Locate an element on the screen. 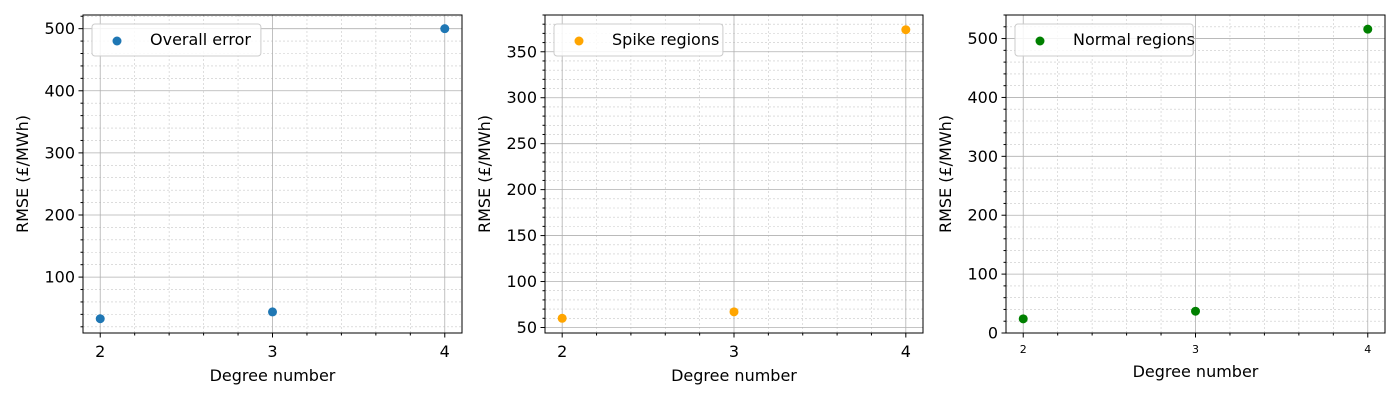 Image resolution: width=1400 pixels, height=400 pixels. y-tick-label: 250 is located at coordinates (521, 143).